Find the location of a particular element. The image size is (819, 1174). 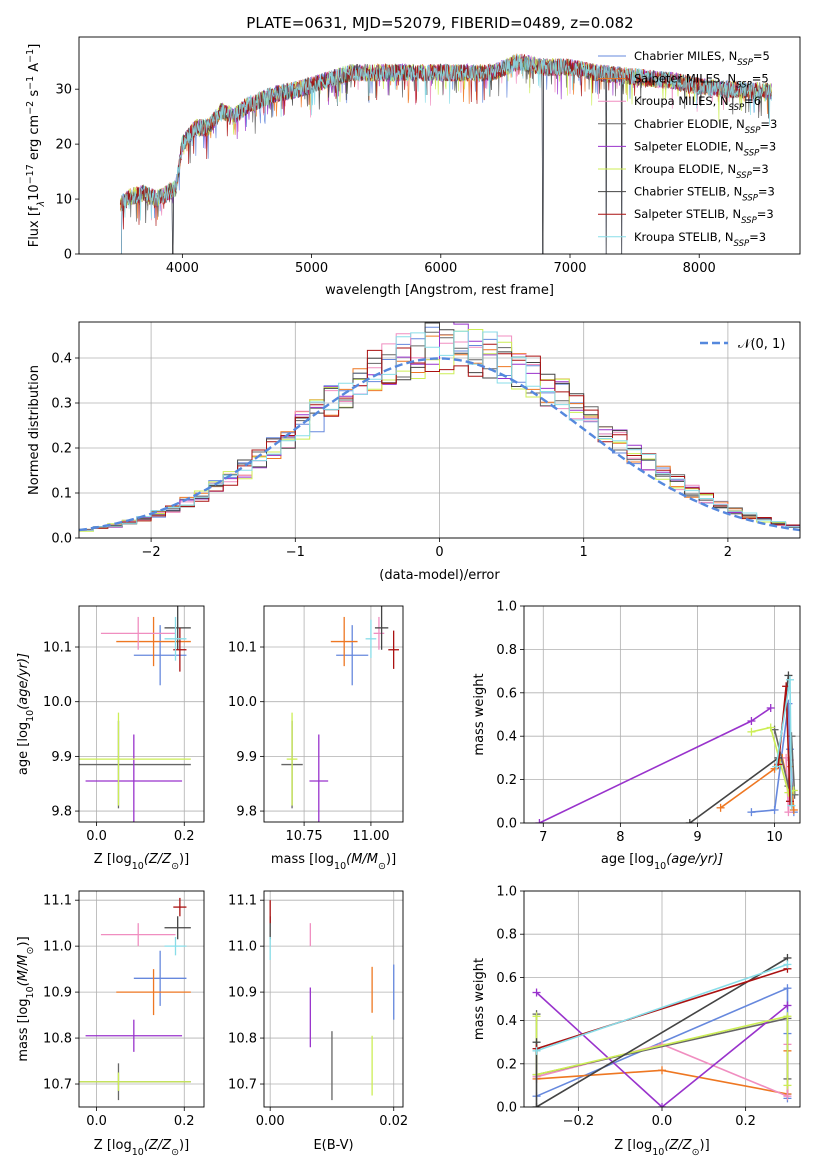

x-tick-label: 0.0 is located at coordinates (662, 1121).